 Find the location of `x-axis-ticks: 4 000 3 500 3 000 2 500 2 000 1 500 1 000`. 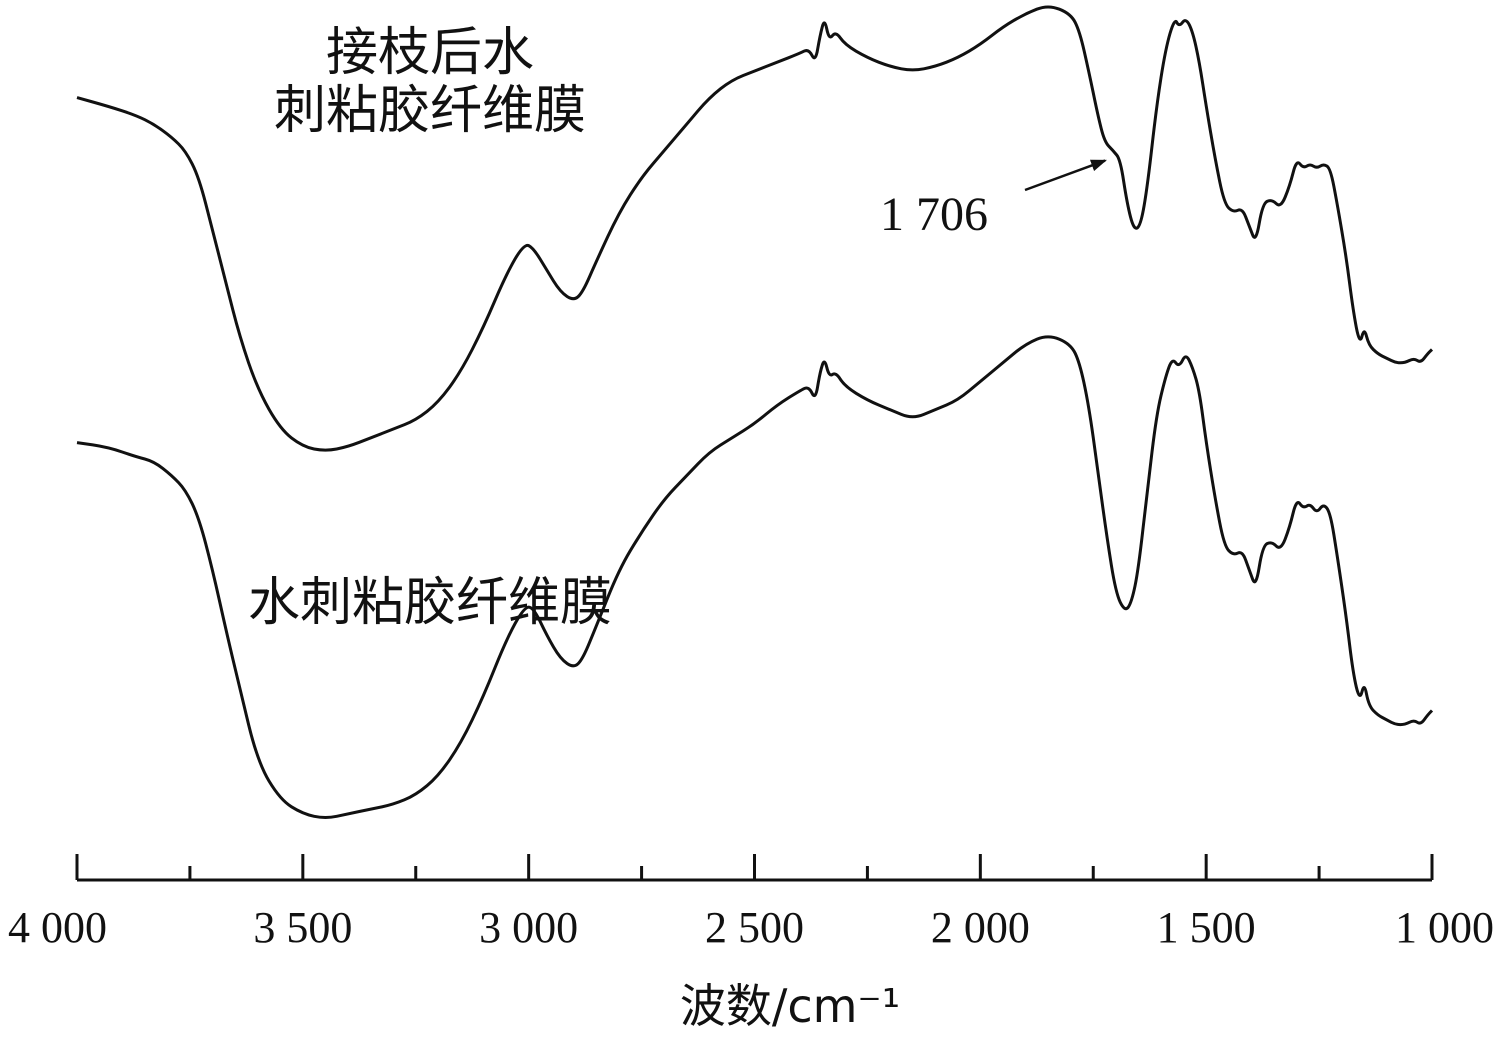

x-axis-ticks: 4 000 3 500 3 000 2 500 2 000 1 500 1 000 is located at coordinates (751, 903).